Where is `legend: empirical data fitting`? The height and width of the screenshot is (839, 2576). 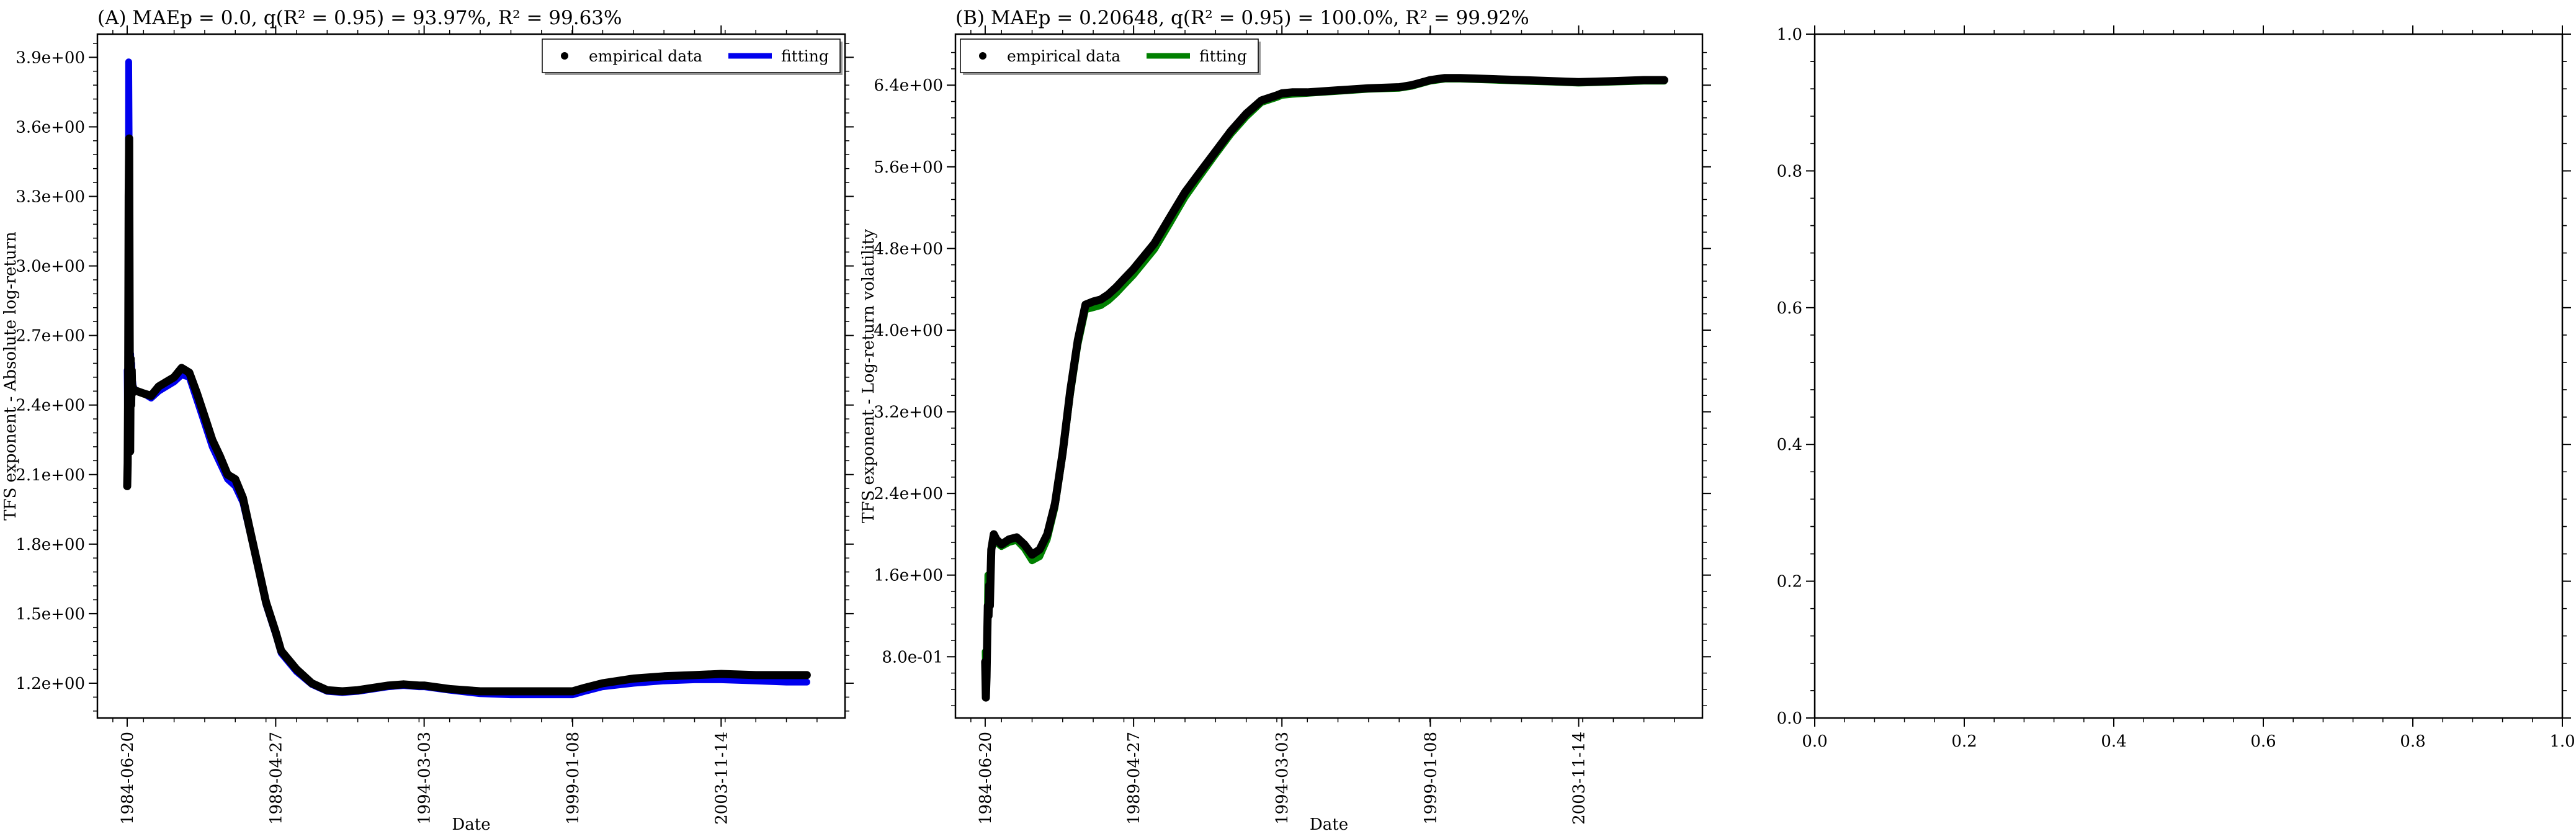
legend: empirical data fitting is located at coordinates (692, 57).